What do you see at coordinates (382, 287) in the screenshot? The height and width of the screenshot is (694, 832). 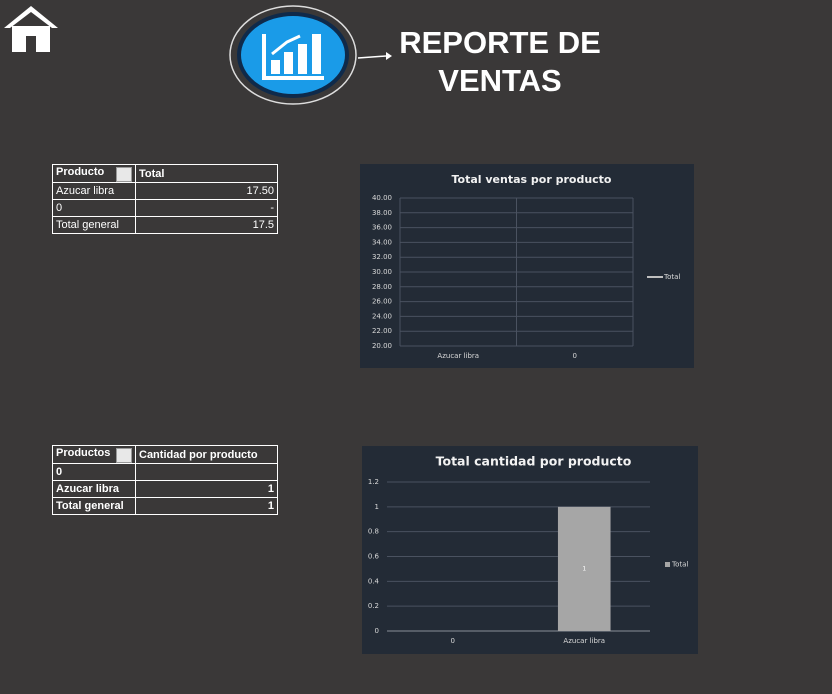 I see `y-tick-label: 28.00` at bounding box center [382, 287].